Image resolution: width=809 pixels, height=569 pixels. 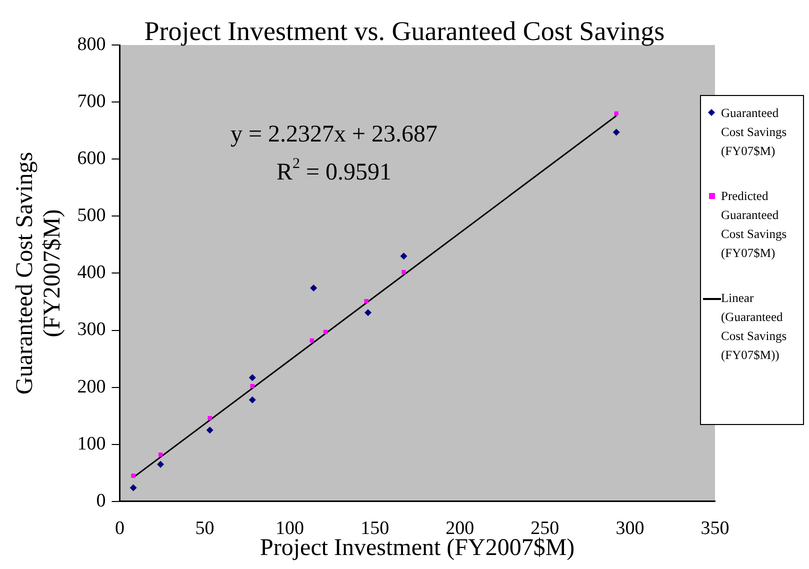 What do you see at coordinates (715, 528) in the screenshot?
I see `x-tick-label: 350` at bounding box center [715, 528].